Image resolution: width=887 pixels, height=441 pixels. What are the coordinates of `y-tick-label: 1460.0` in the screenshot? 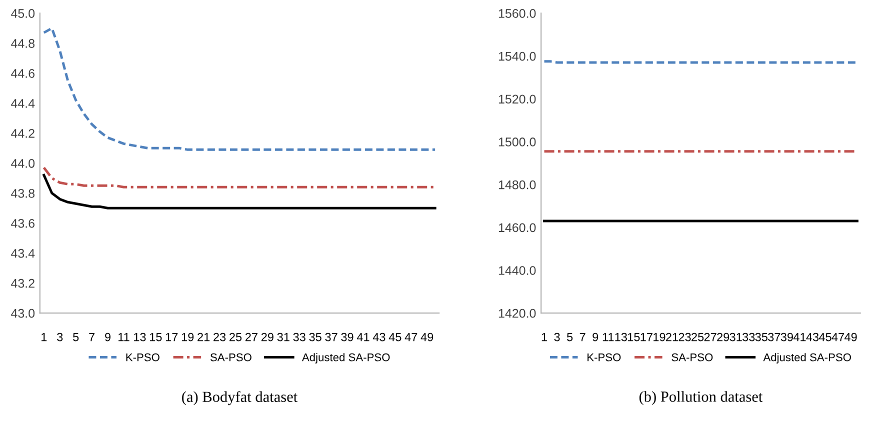 It's located at (517, 227).